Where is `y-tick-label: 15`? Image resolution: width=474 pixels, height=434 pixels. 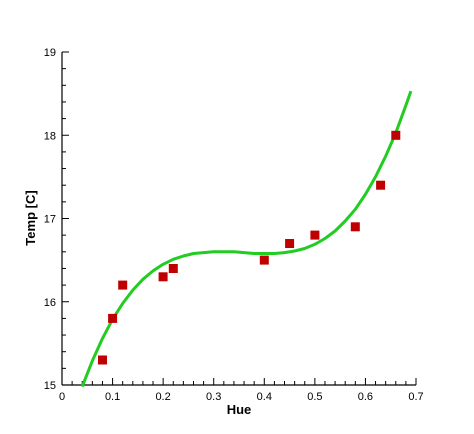 y-tick-label: 15 is located at coordinates (50, 386).